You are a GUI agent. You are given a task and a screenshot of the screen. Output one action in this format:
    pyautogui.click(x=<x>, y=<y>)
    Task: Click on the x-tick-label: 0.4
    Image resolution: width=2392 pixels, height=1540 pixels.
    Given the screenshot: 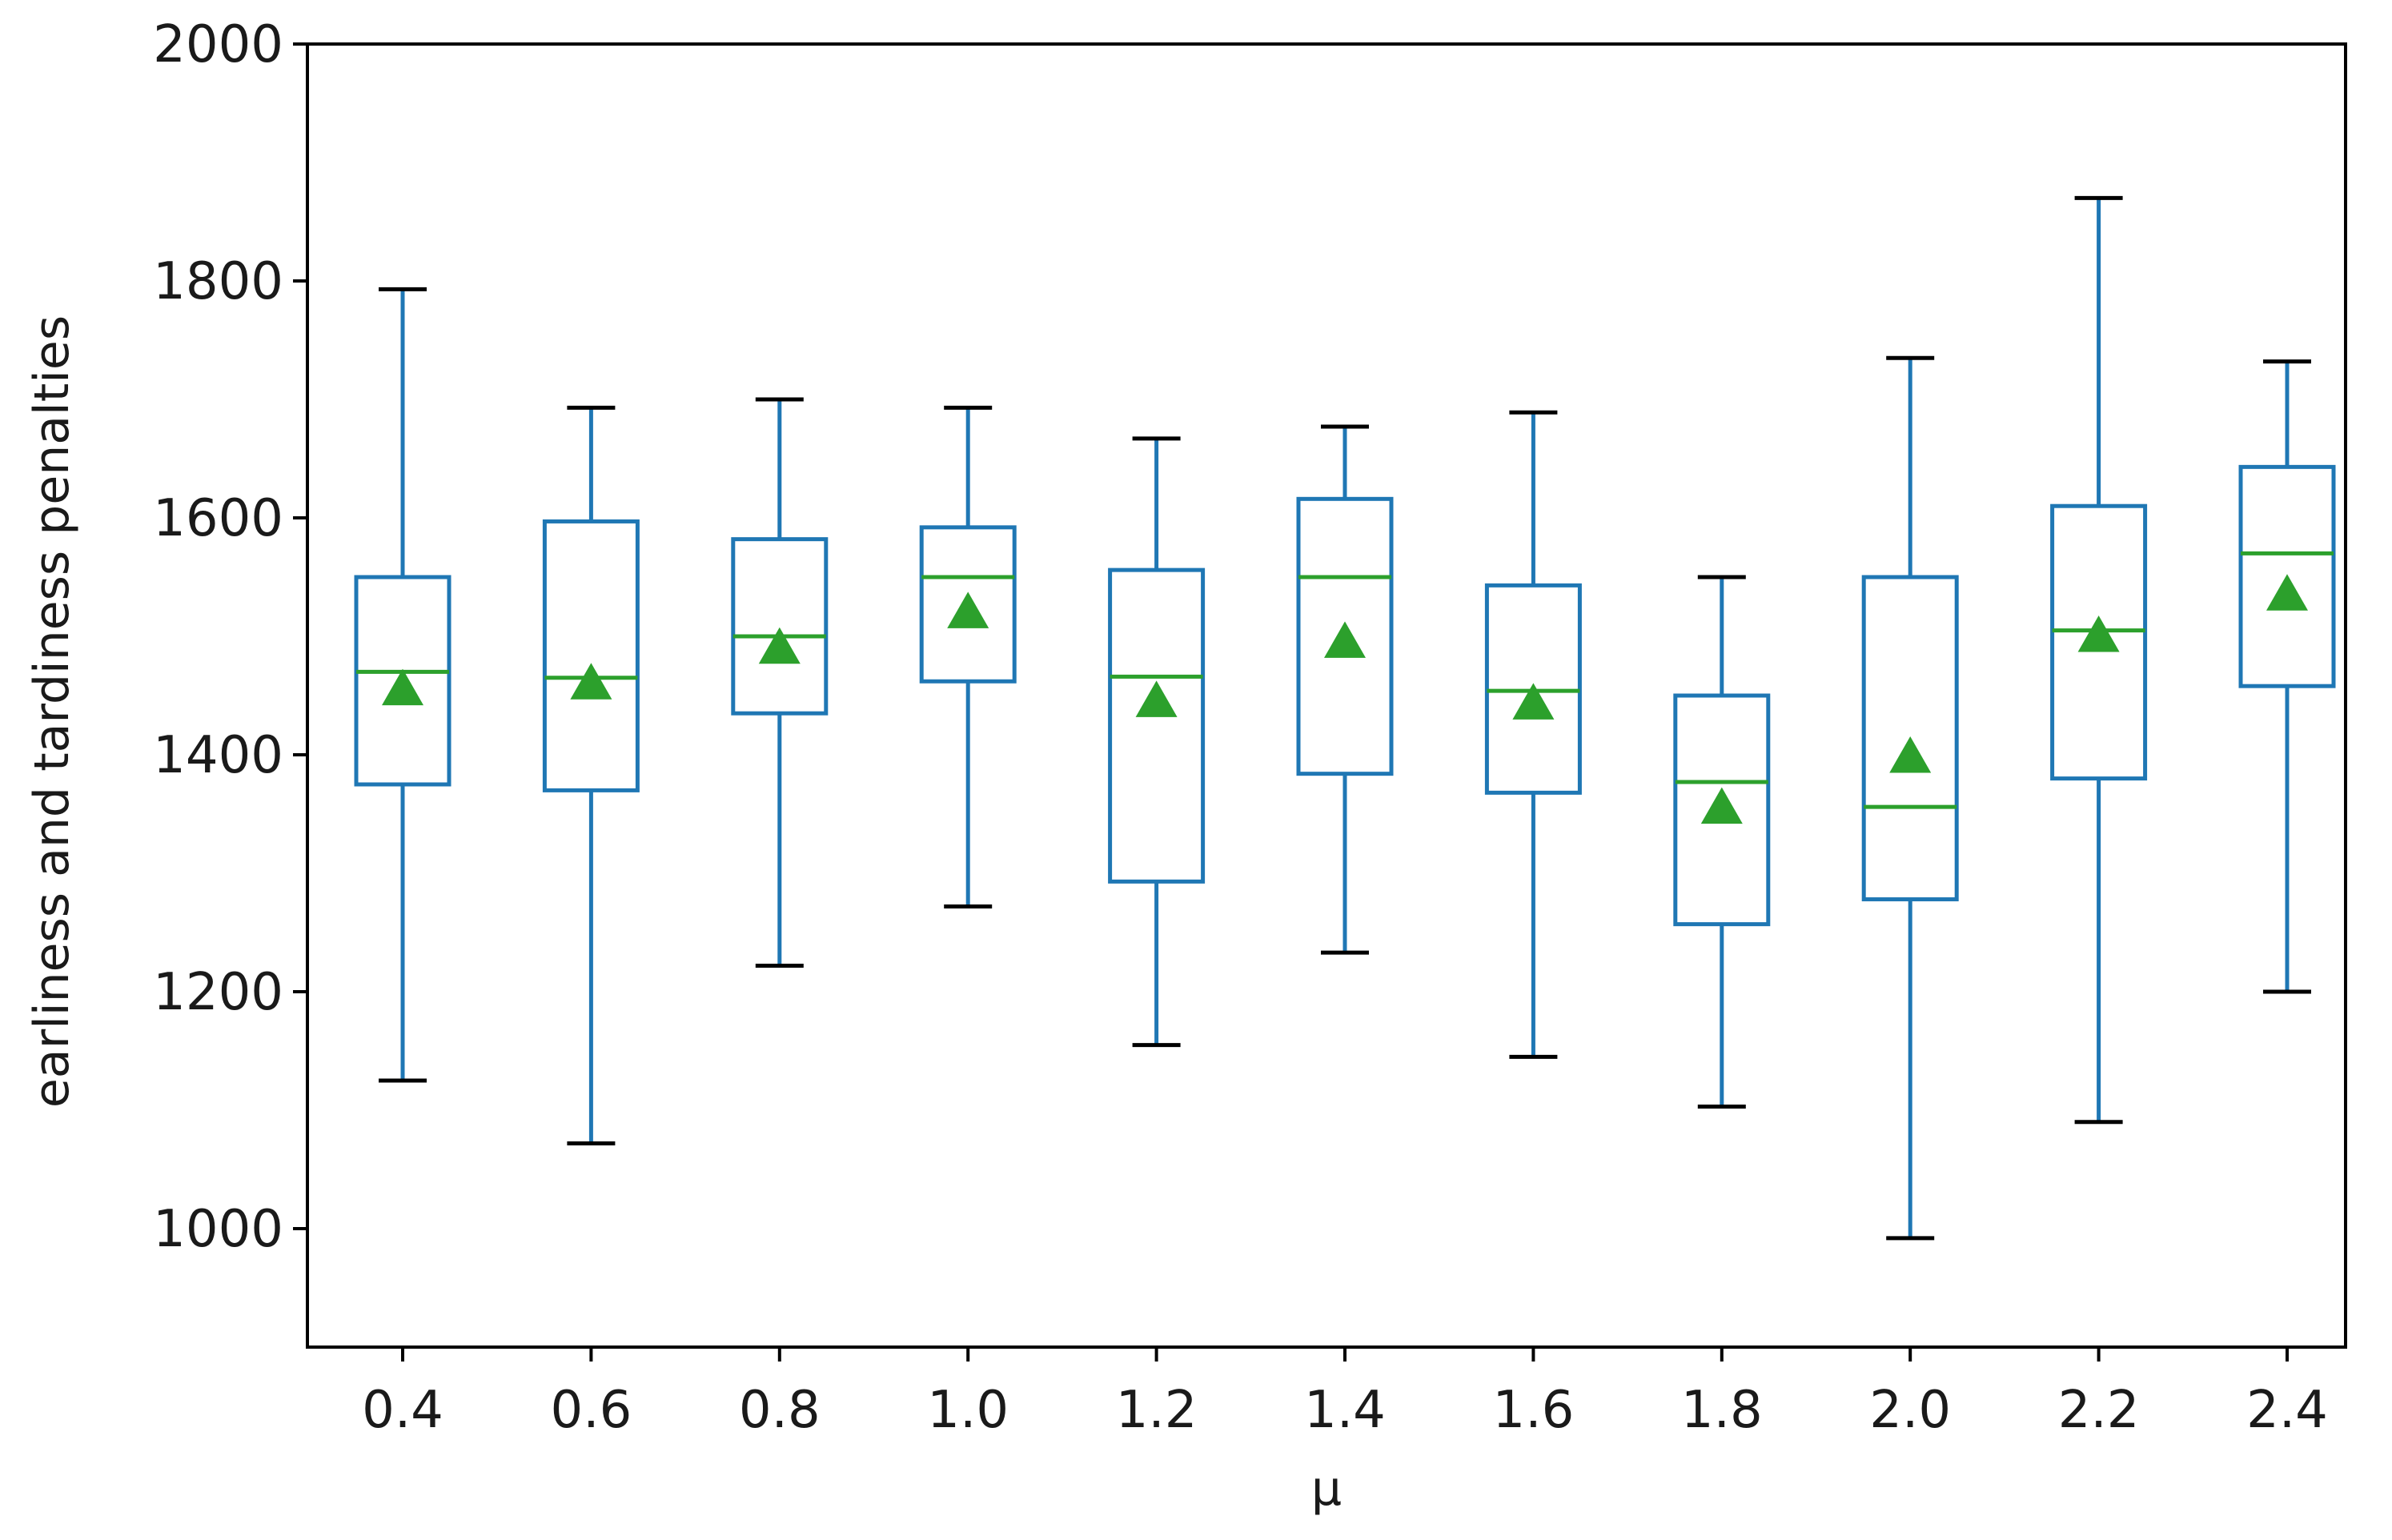 What is the action you would take?
    pyautogui.click(x=402, y=1410)
    